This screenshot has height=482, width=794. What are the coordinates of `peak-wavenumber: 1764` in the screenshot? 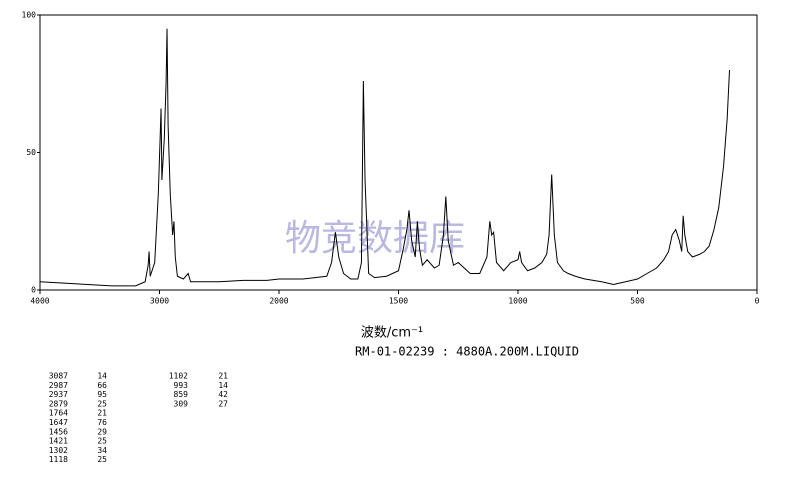 It's located at (58, 413).